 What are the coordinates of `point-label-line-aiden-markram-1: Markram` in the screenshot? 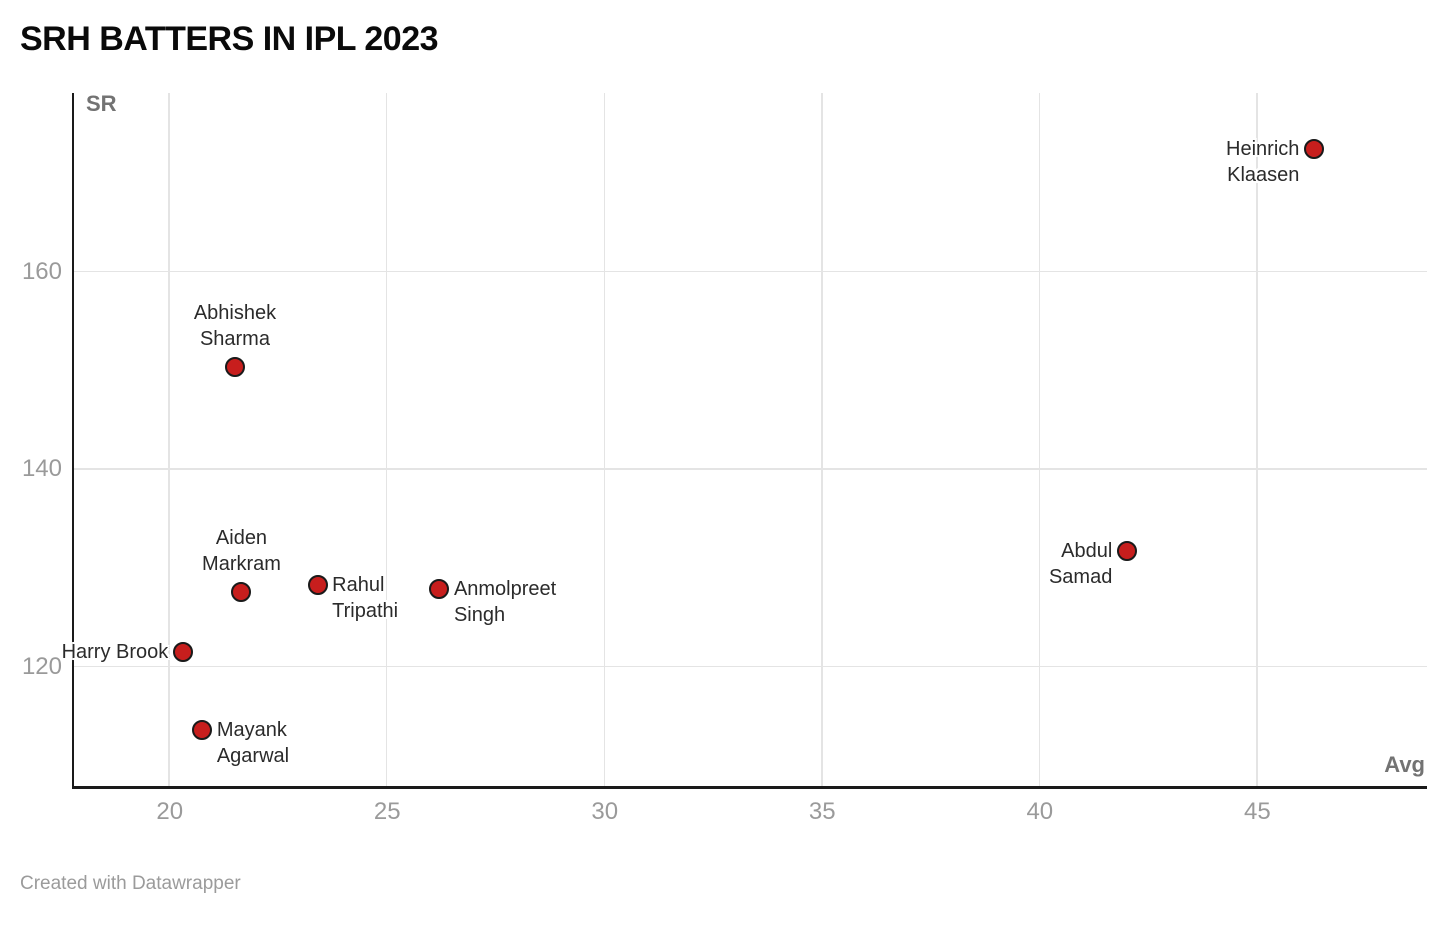 It's located at (241, 563).